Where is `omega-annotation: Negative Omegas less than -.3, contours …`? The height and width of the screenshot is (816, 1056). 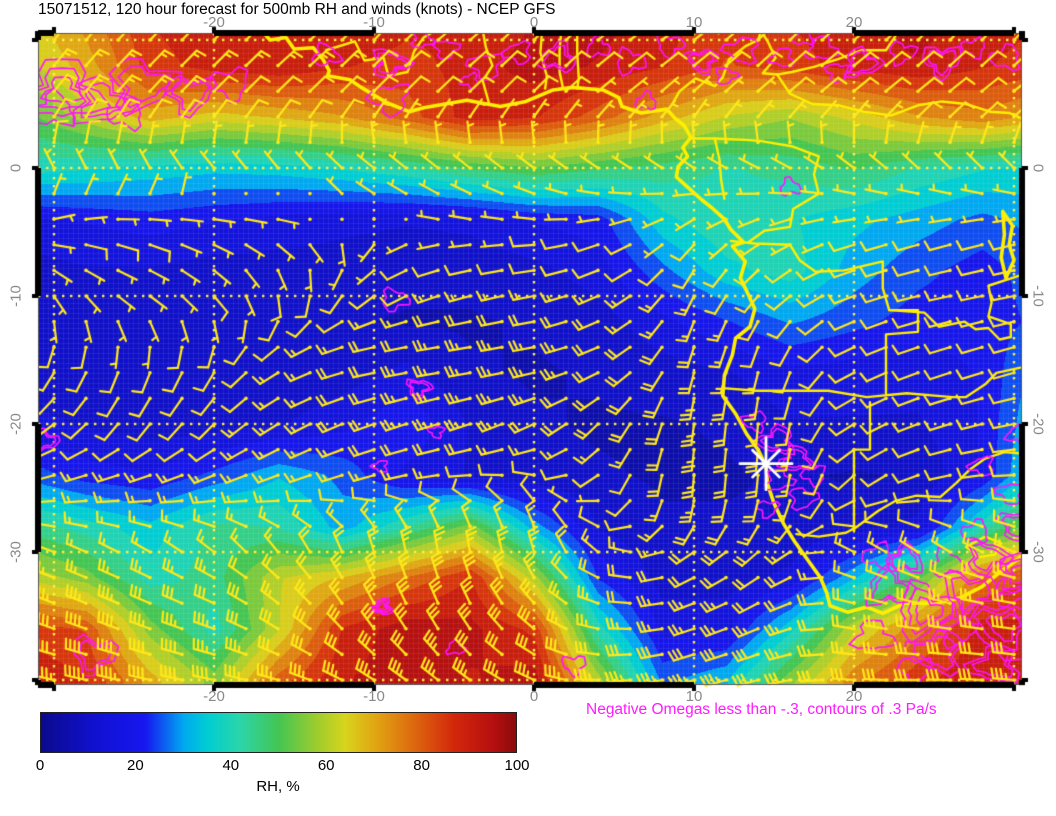 omega-annotation: Negative Omegas less than -.3, contours … is located at coordinates (761, 709).